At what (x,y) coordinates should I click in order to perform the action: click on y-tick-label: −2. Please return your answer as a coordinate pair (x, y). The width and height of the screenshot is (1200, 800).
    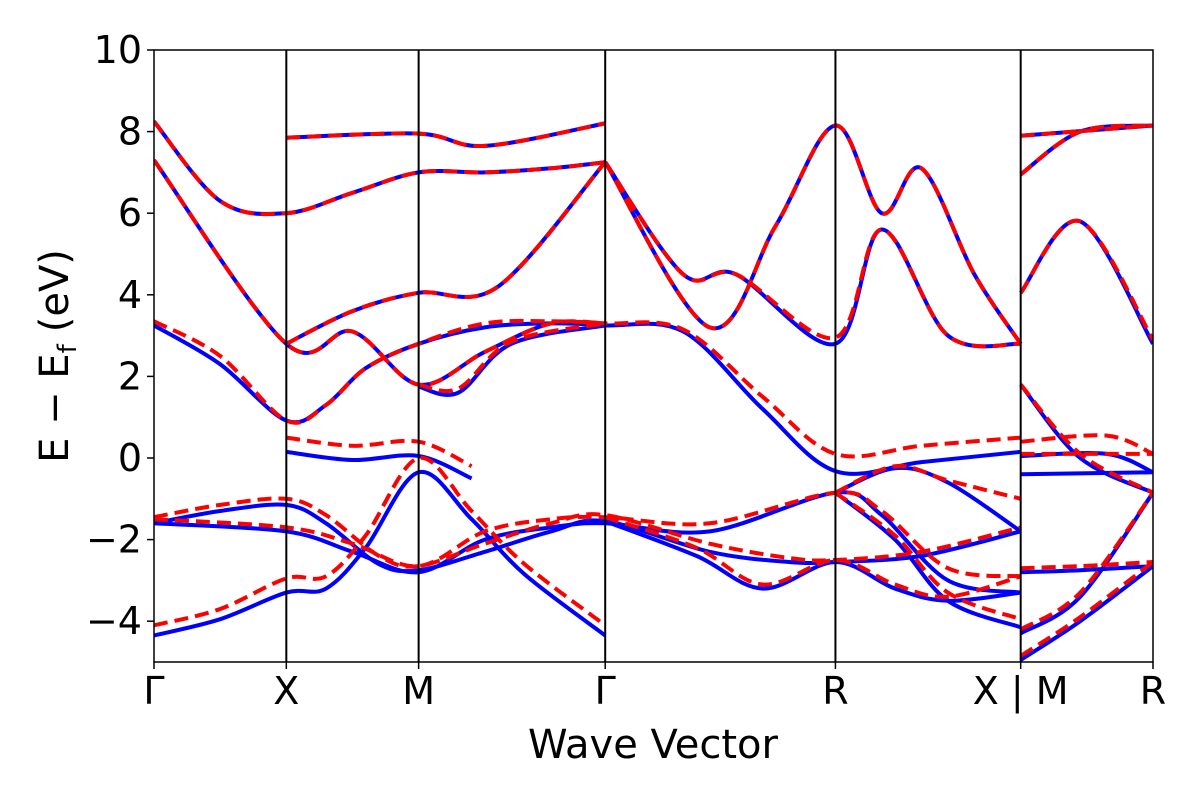
    Looking at the image, I should click on (114, 540).